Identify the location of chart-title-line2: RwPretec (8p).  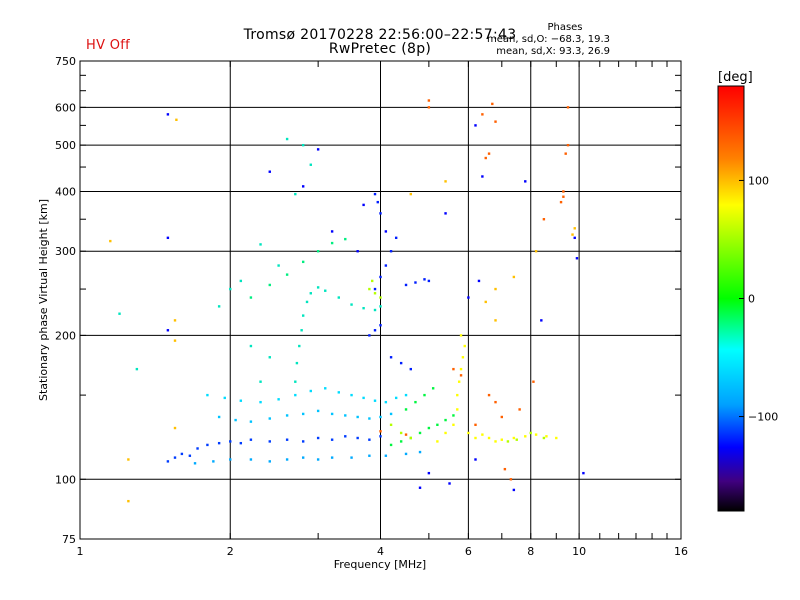
(380, 49).